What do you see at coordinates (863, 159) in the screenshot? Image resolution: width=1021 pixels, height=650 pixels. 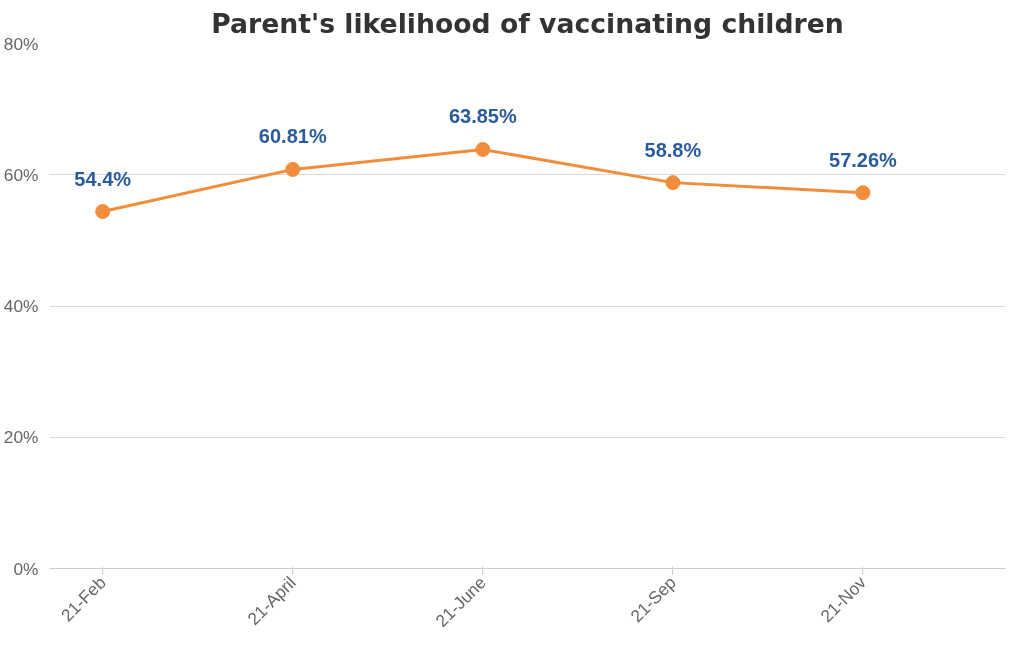 I see `data-label: 57.26%` at bounding box center [863, 159].